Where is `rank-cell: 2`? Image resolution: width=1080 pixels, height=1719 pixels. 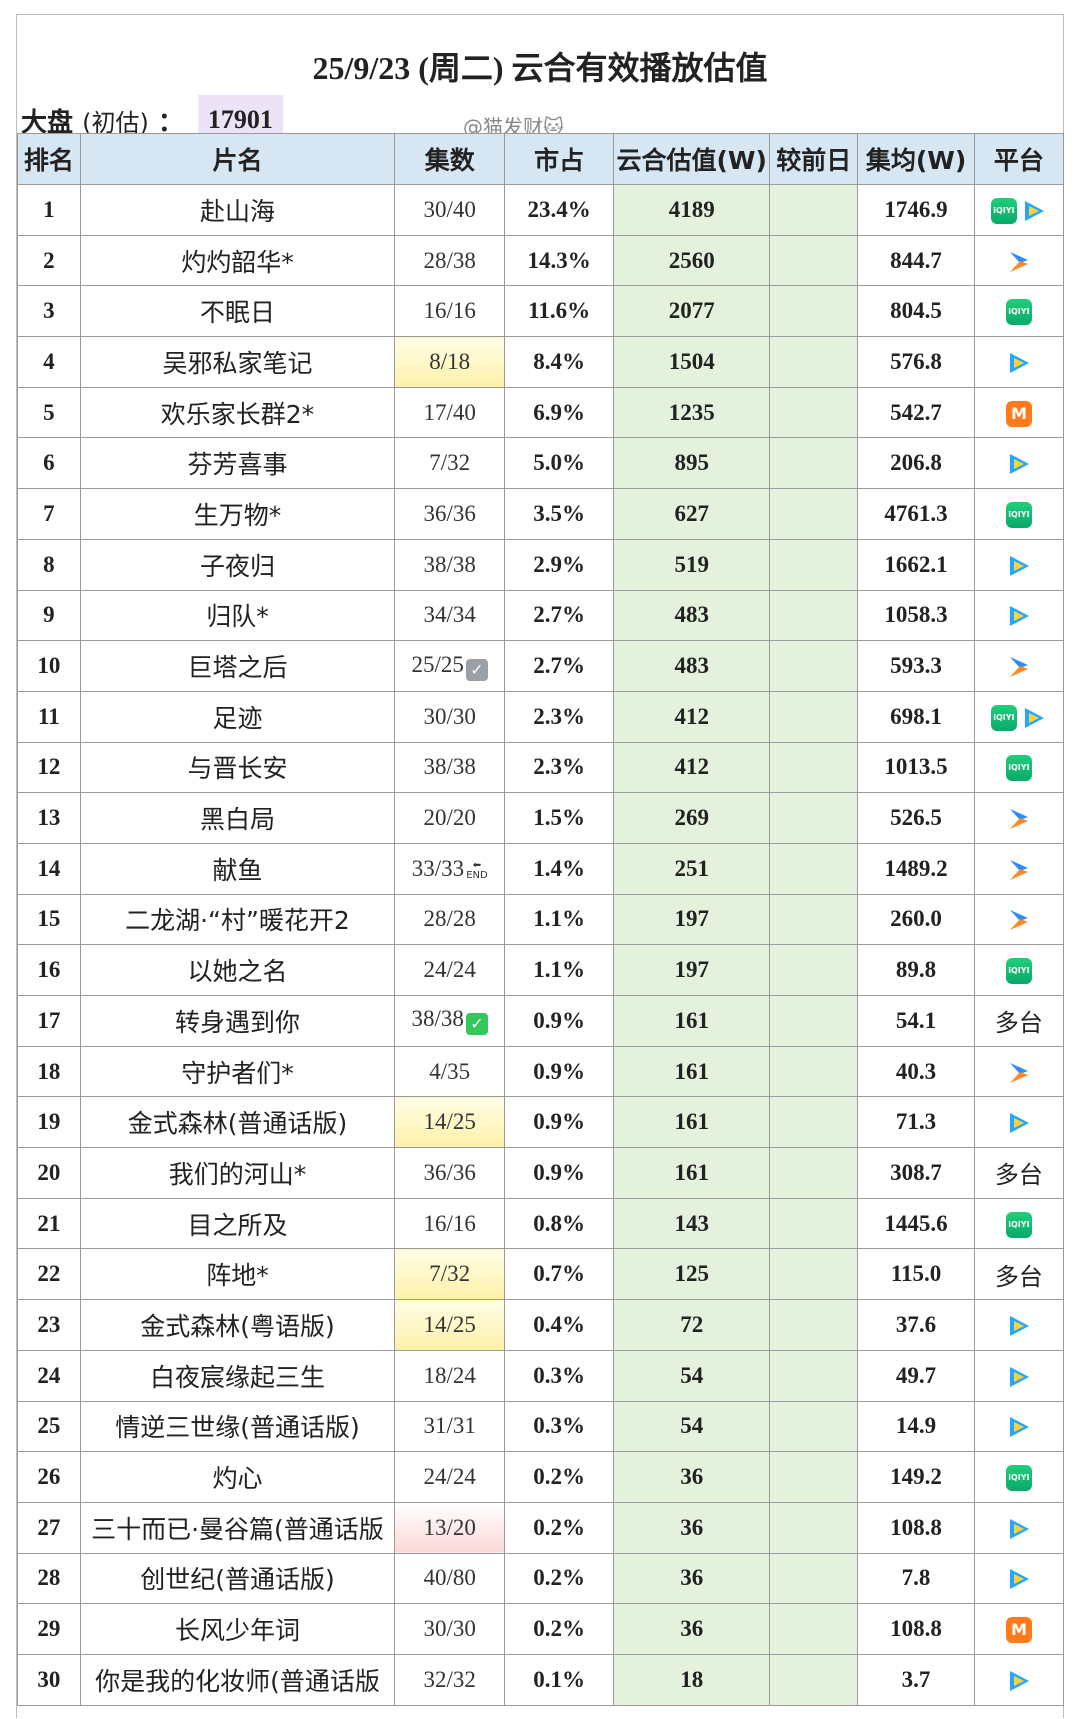 rank-cell: 2 is located at coordinates (49, 260).